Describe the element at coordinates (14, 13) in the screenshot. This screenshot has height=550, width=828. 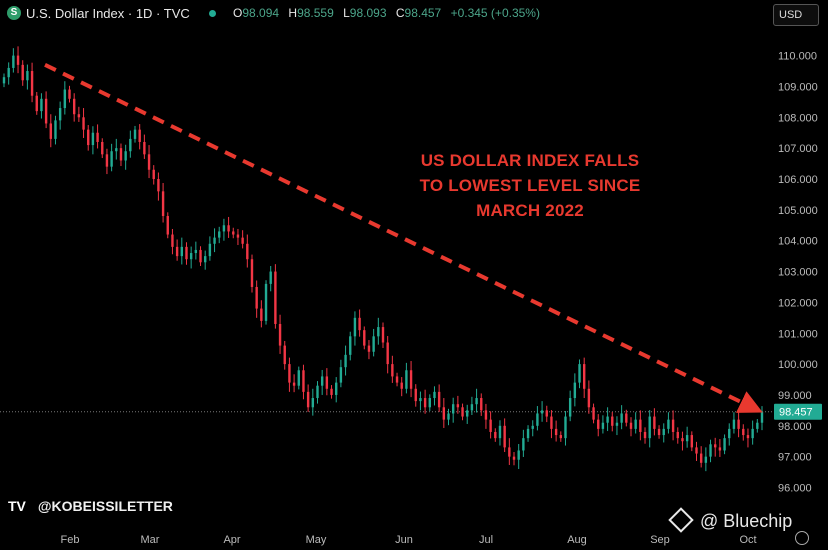
I see `symbol-icon: S` at that location.